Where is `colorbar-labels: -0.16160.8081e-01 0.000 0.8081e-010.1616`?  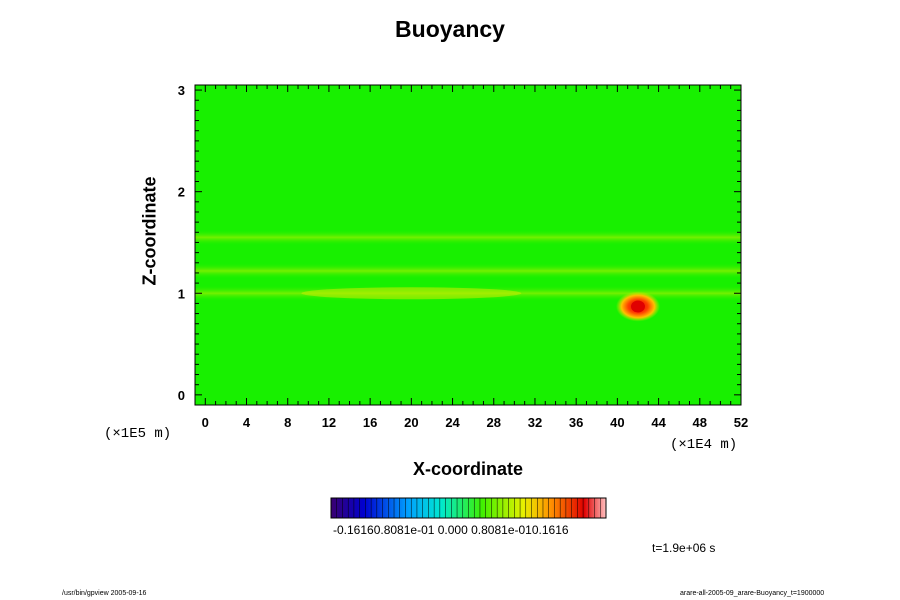 colorbar-labels: -0.16160.8081e-01 0.000 0.8081e-010.1616 is located at coordinates (451, 530).